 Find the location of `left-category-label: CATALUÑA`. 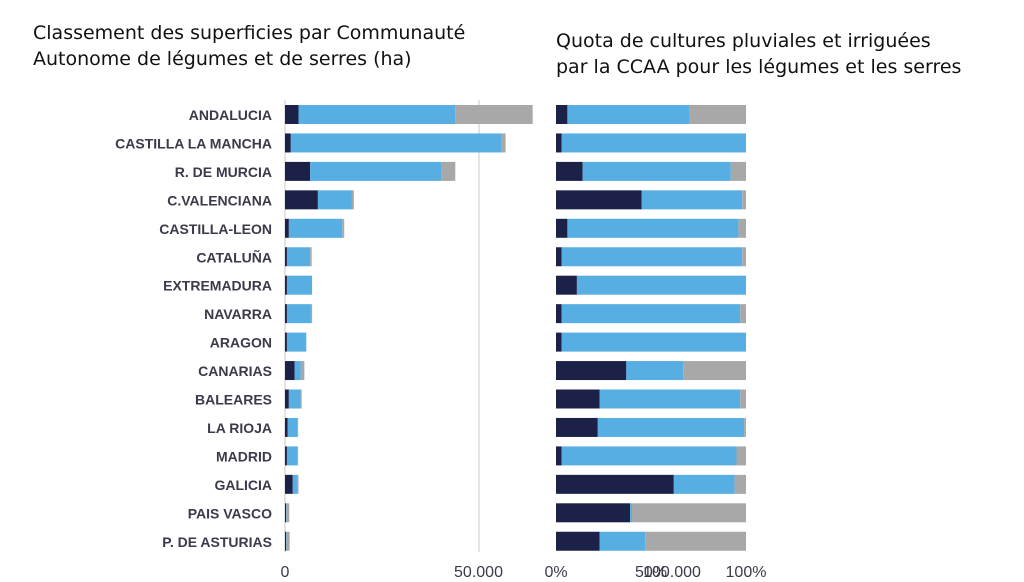

left-category-label: CATALUÑA is located at coordinates (234, 256).